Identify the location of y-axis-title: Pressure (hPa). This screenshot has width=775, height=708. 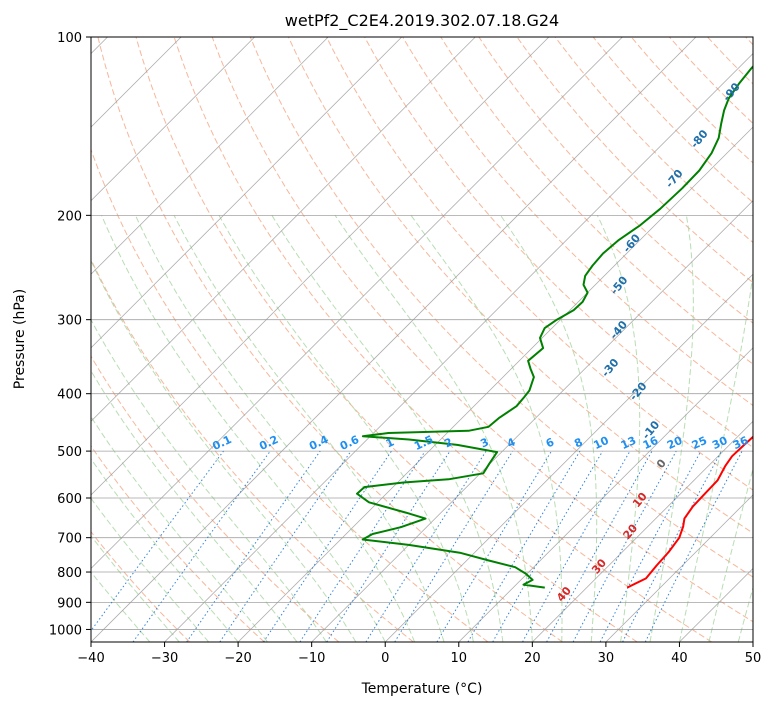
(20, 339).